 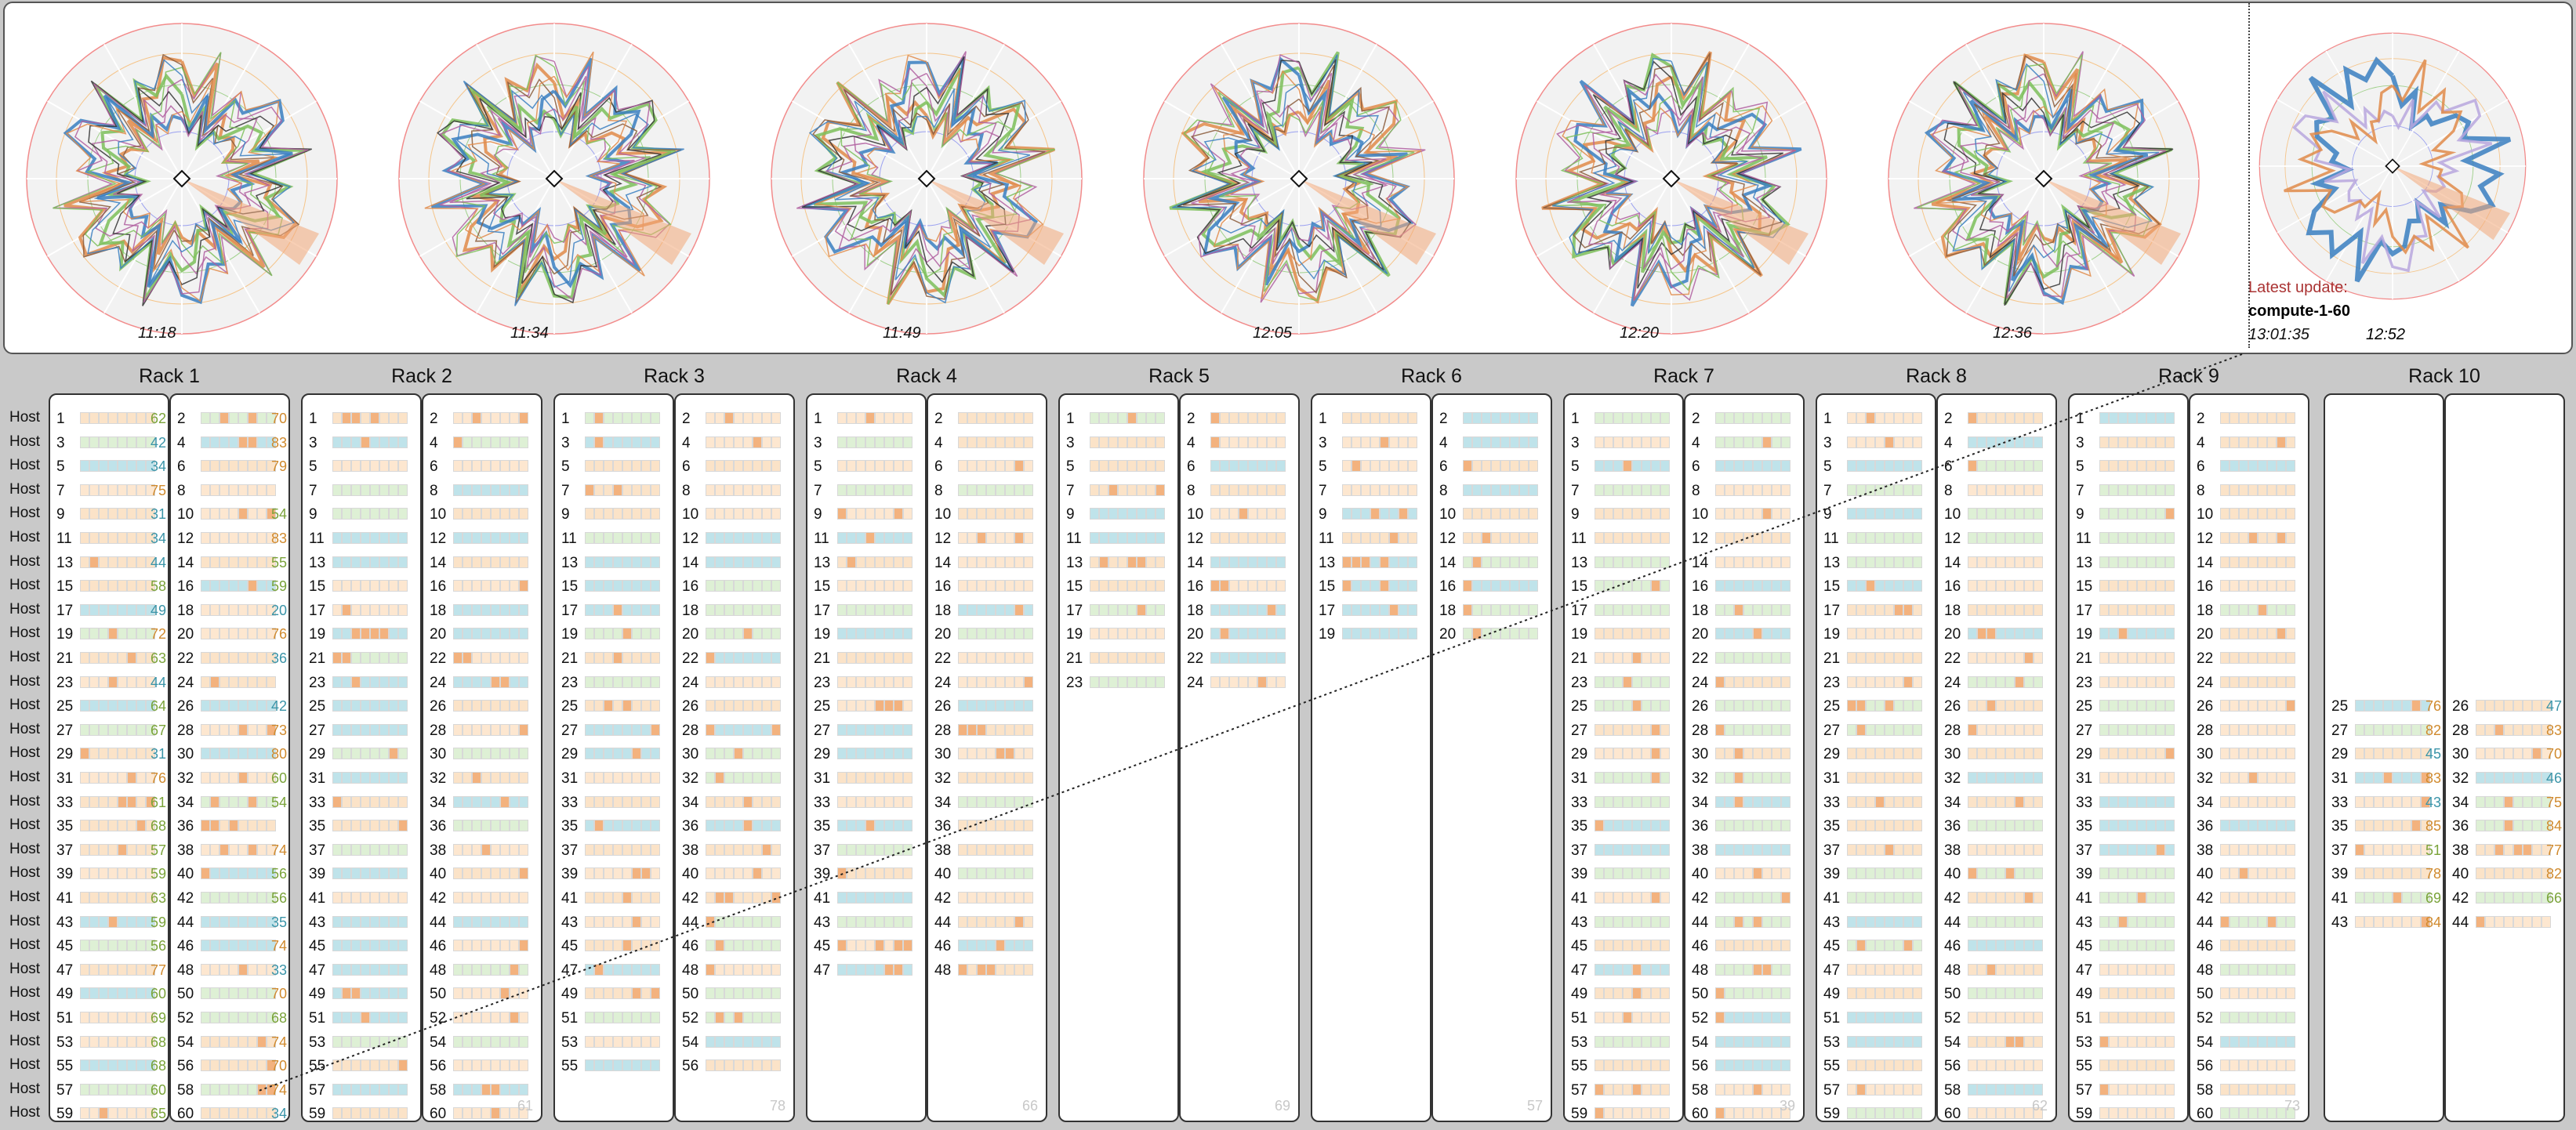 What do you see at coordinates (823, 682) in the screenshot?
I see `host-number: 23` at bounding box center [823, 682].